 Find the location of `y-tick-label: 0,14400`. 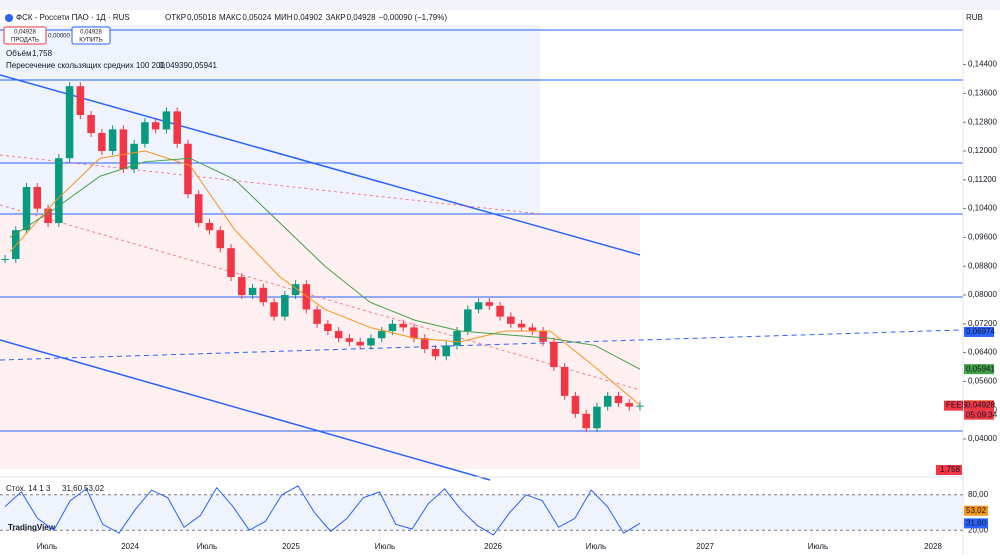

y-tick-label: 0,14400 is located at coordinates (982, 64).